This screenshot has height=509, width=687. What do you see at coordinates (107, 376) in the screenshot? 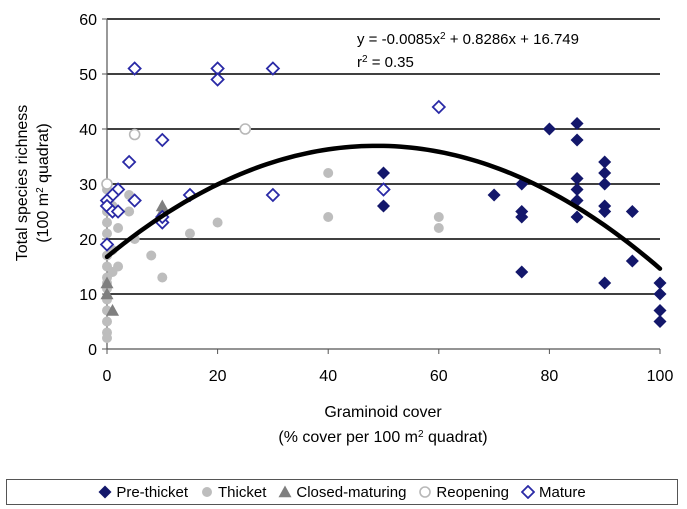
I see `x-tick-label-0: 0` at bounding box center [107, 376].